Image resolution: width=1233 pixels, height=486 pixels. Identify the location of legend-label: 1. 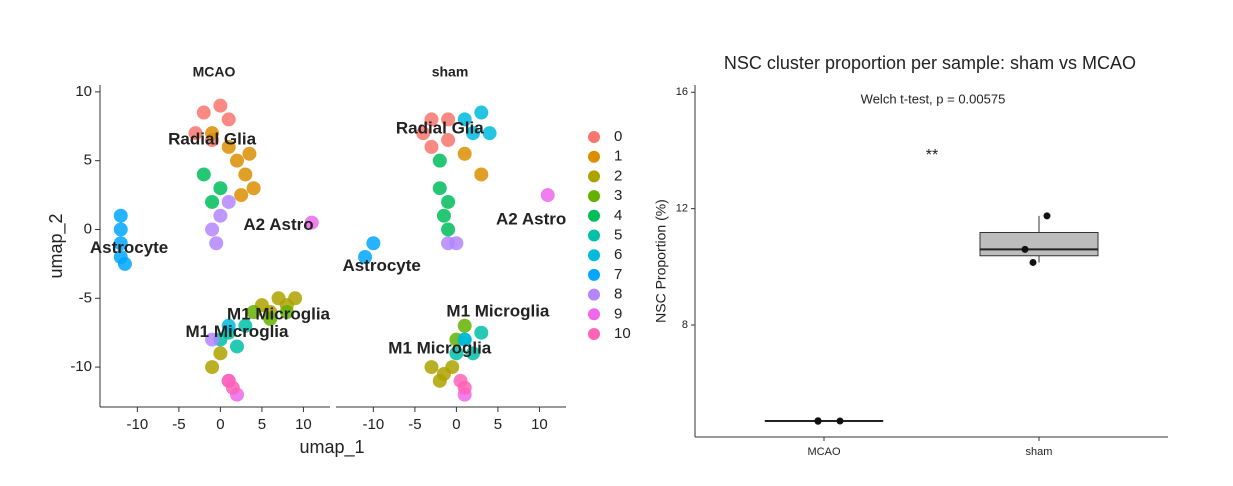
(618, 156).